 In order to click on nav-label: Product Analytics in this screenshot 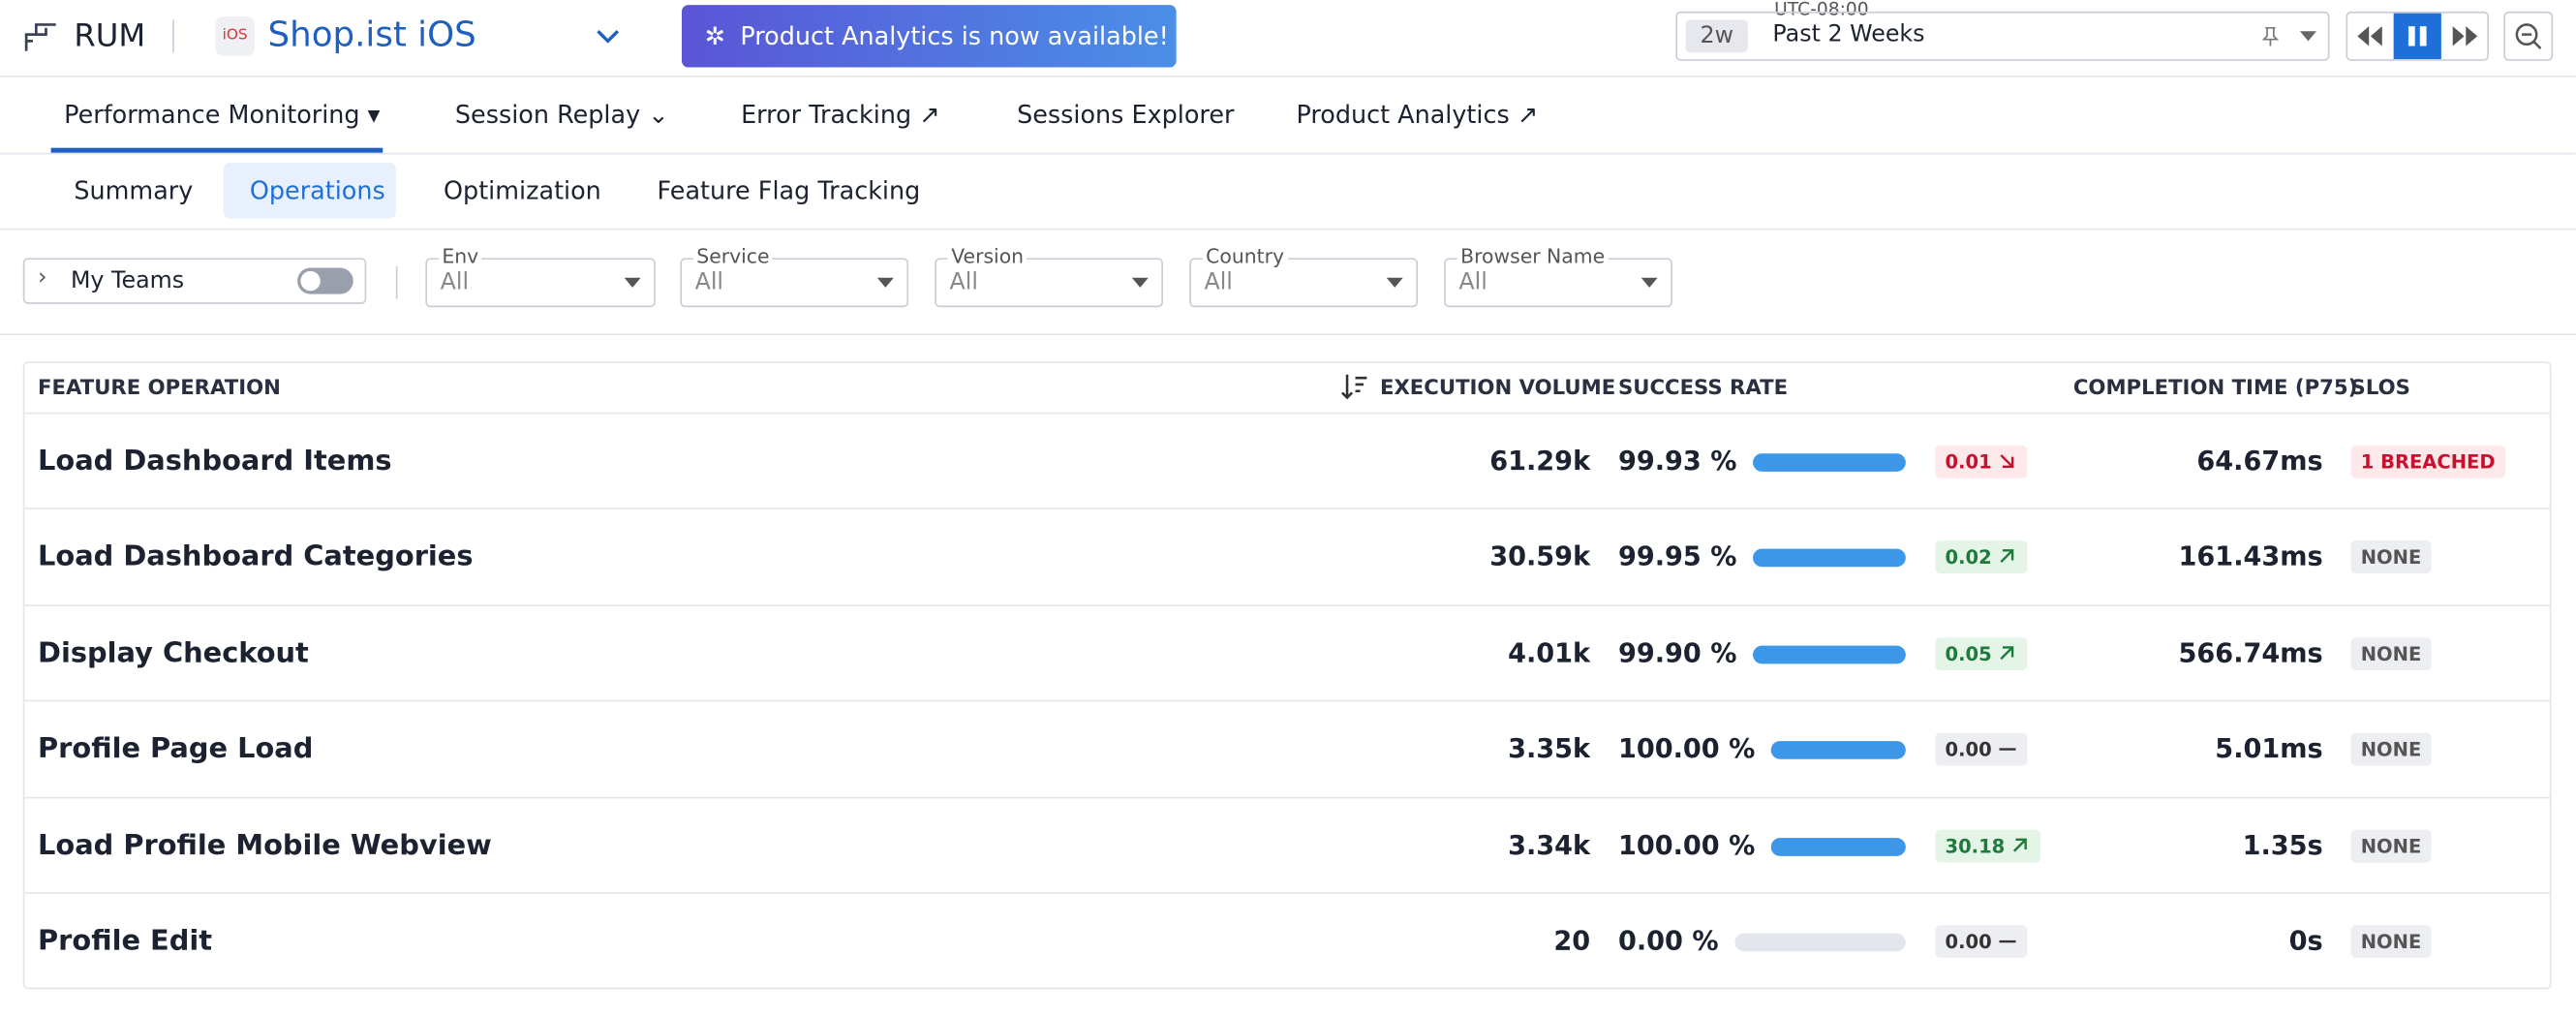, I will do `click(1403, 115)`.